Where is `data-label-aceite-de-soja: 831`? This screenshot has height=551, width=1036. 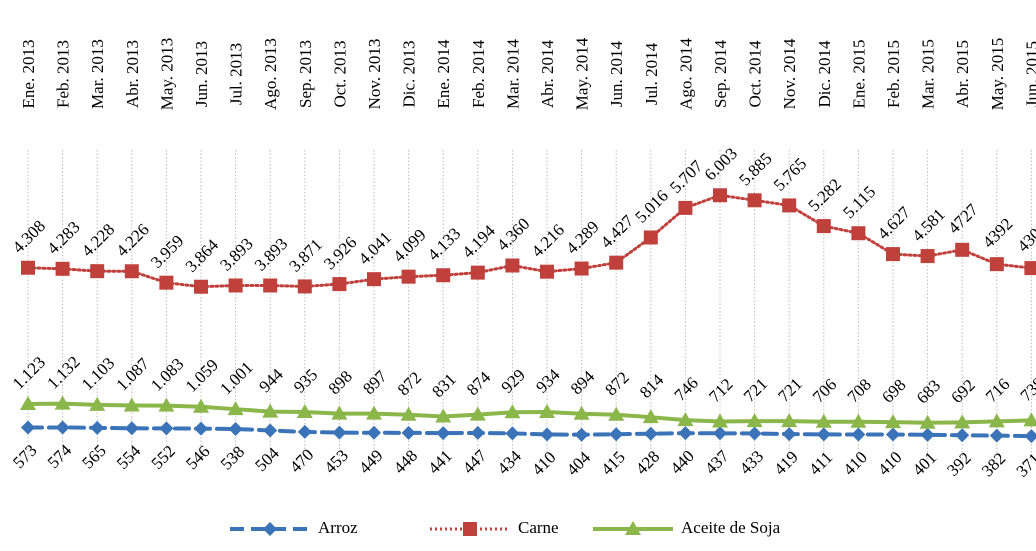
data-label-aceite-de-soja: 831 is located at coordinates (443, 385).